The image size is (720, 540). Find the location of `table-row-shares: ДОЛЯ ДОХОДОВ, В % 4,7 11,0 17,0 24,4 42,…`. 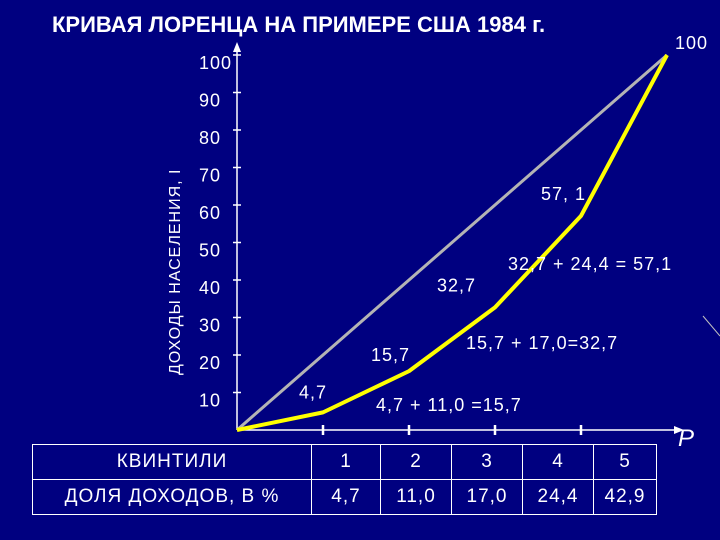

table-row-shares: ДОЛЯ ДОХОДОВ, В % 4,7 11,0 17,0 24,4 42,… is located at coordinates (344, 497).